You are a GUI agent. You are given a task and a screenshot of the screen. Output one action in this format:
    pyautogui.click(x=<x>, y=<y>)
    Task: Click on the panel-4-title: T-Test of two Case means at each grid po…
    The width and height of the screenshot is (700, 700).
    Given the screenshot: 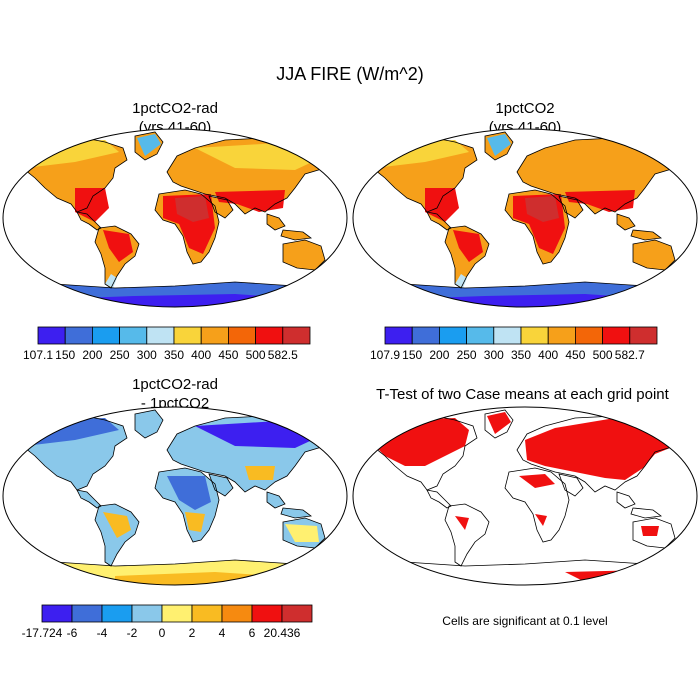 What is the action you would take?
    pyautogui.click(x=522, y=394)
    